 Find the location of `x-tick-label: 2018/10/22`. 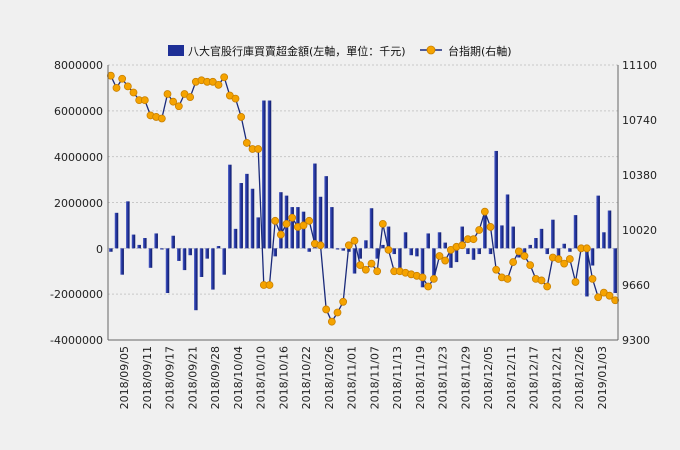

x-tick-label: 2018/10/22 is located at coordinates (306, 377).